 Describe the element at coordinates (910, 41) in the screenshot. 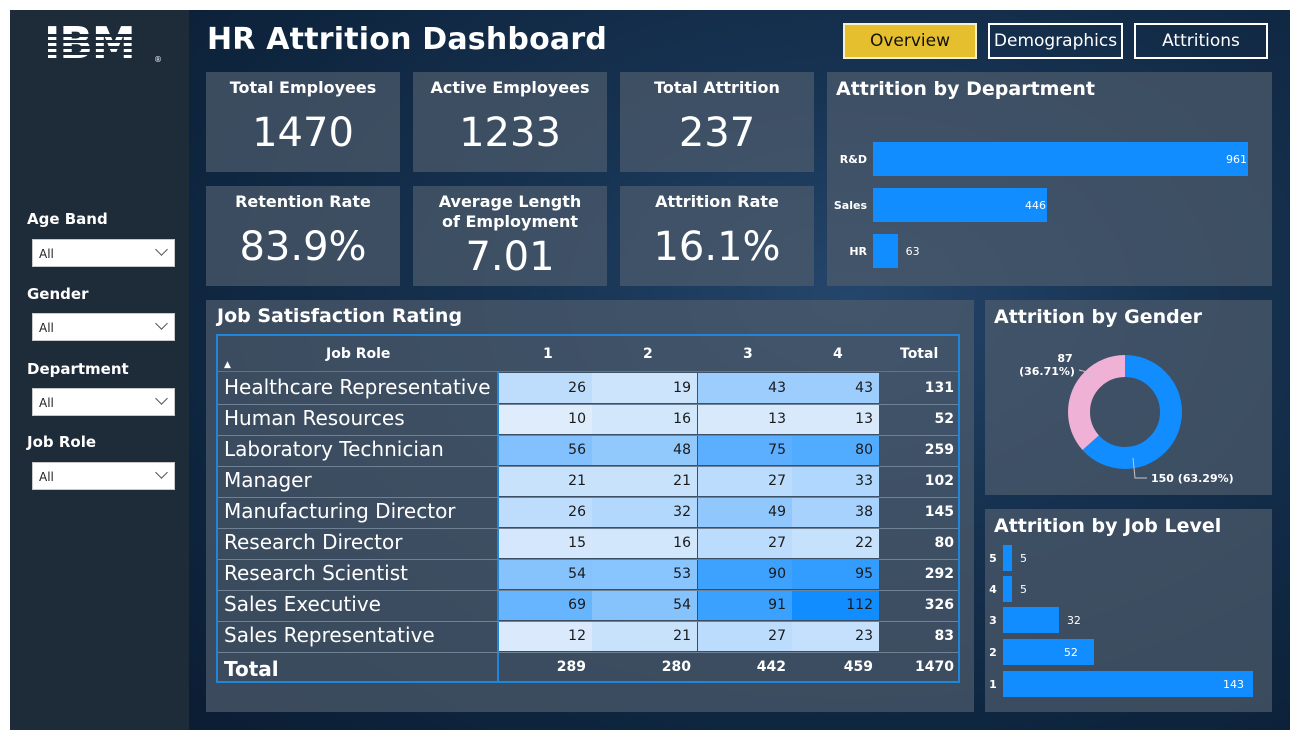

I see `tab-overview: Overview` at that location.